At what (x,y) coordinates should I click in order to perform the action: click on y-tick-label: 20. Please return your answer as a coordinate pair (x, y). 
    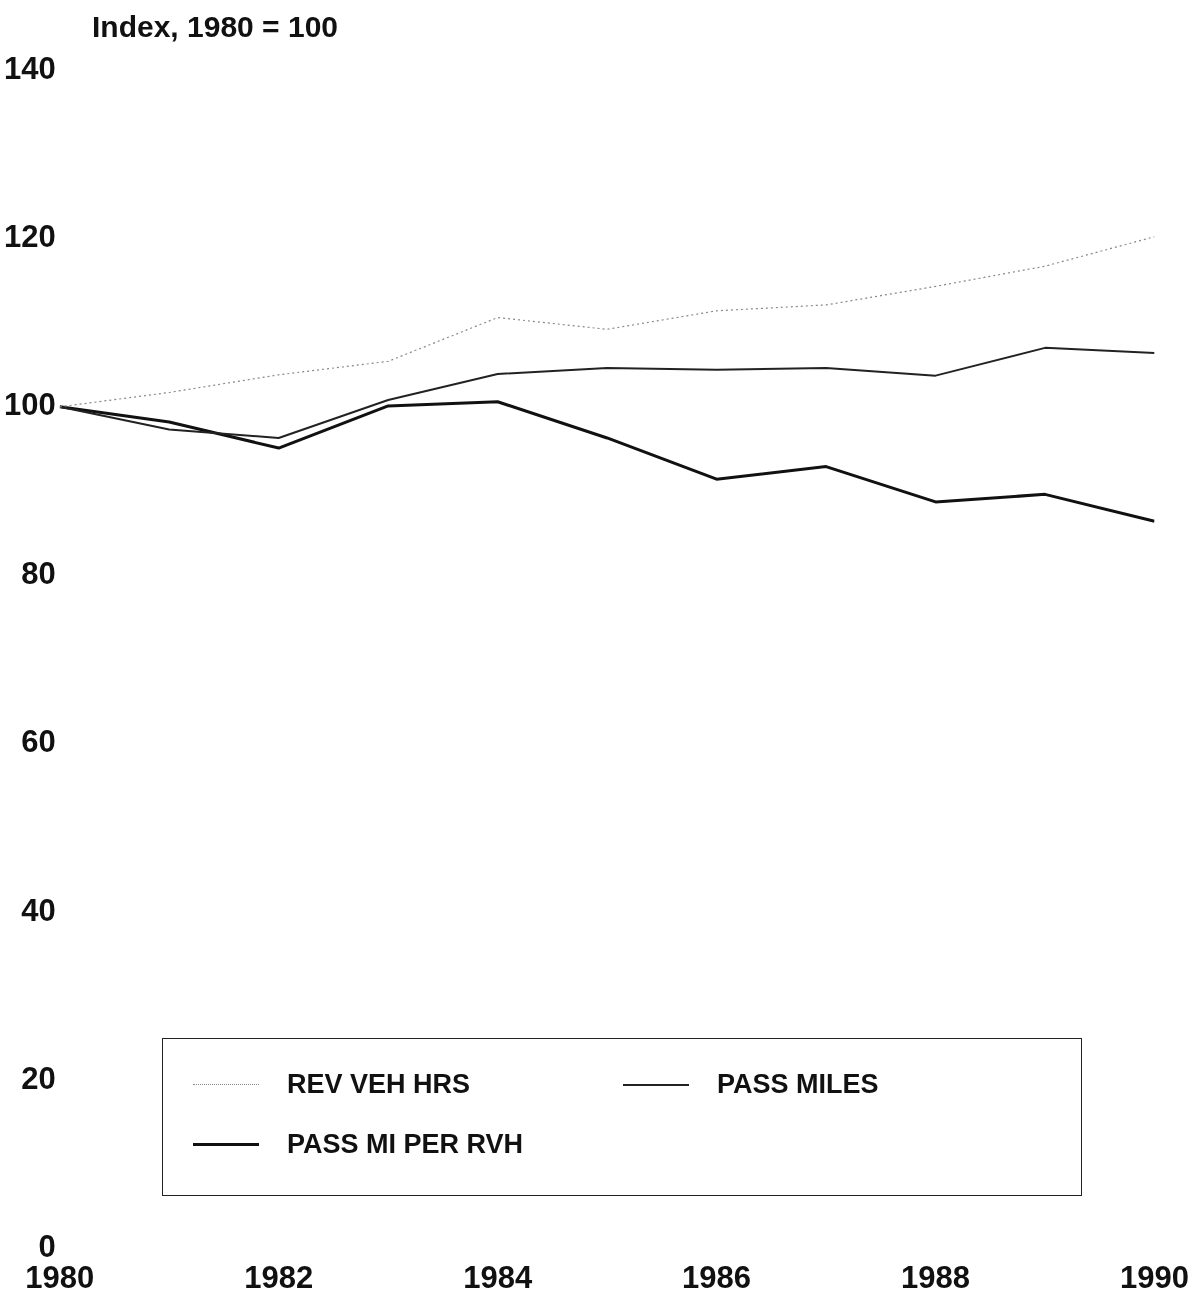
    Looking at the image, I should click on (38, 1078).